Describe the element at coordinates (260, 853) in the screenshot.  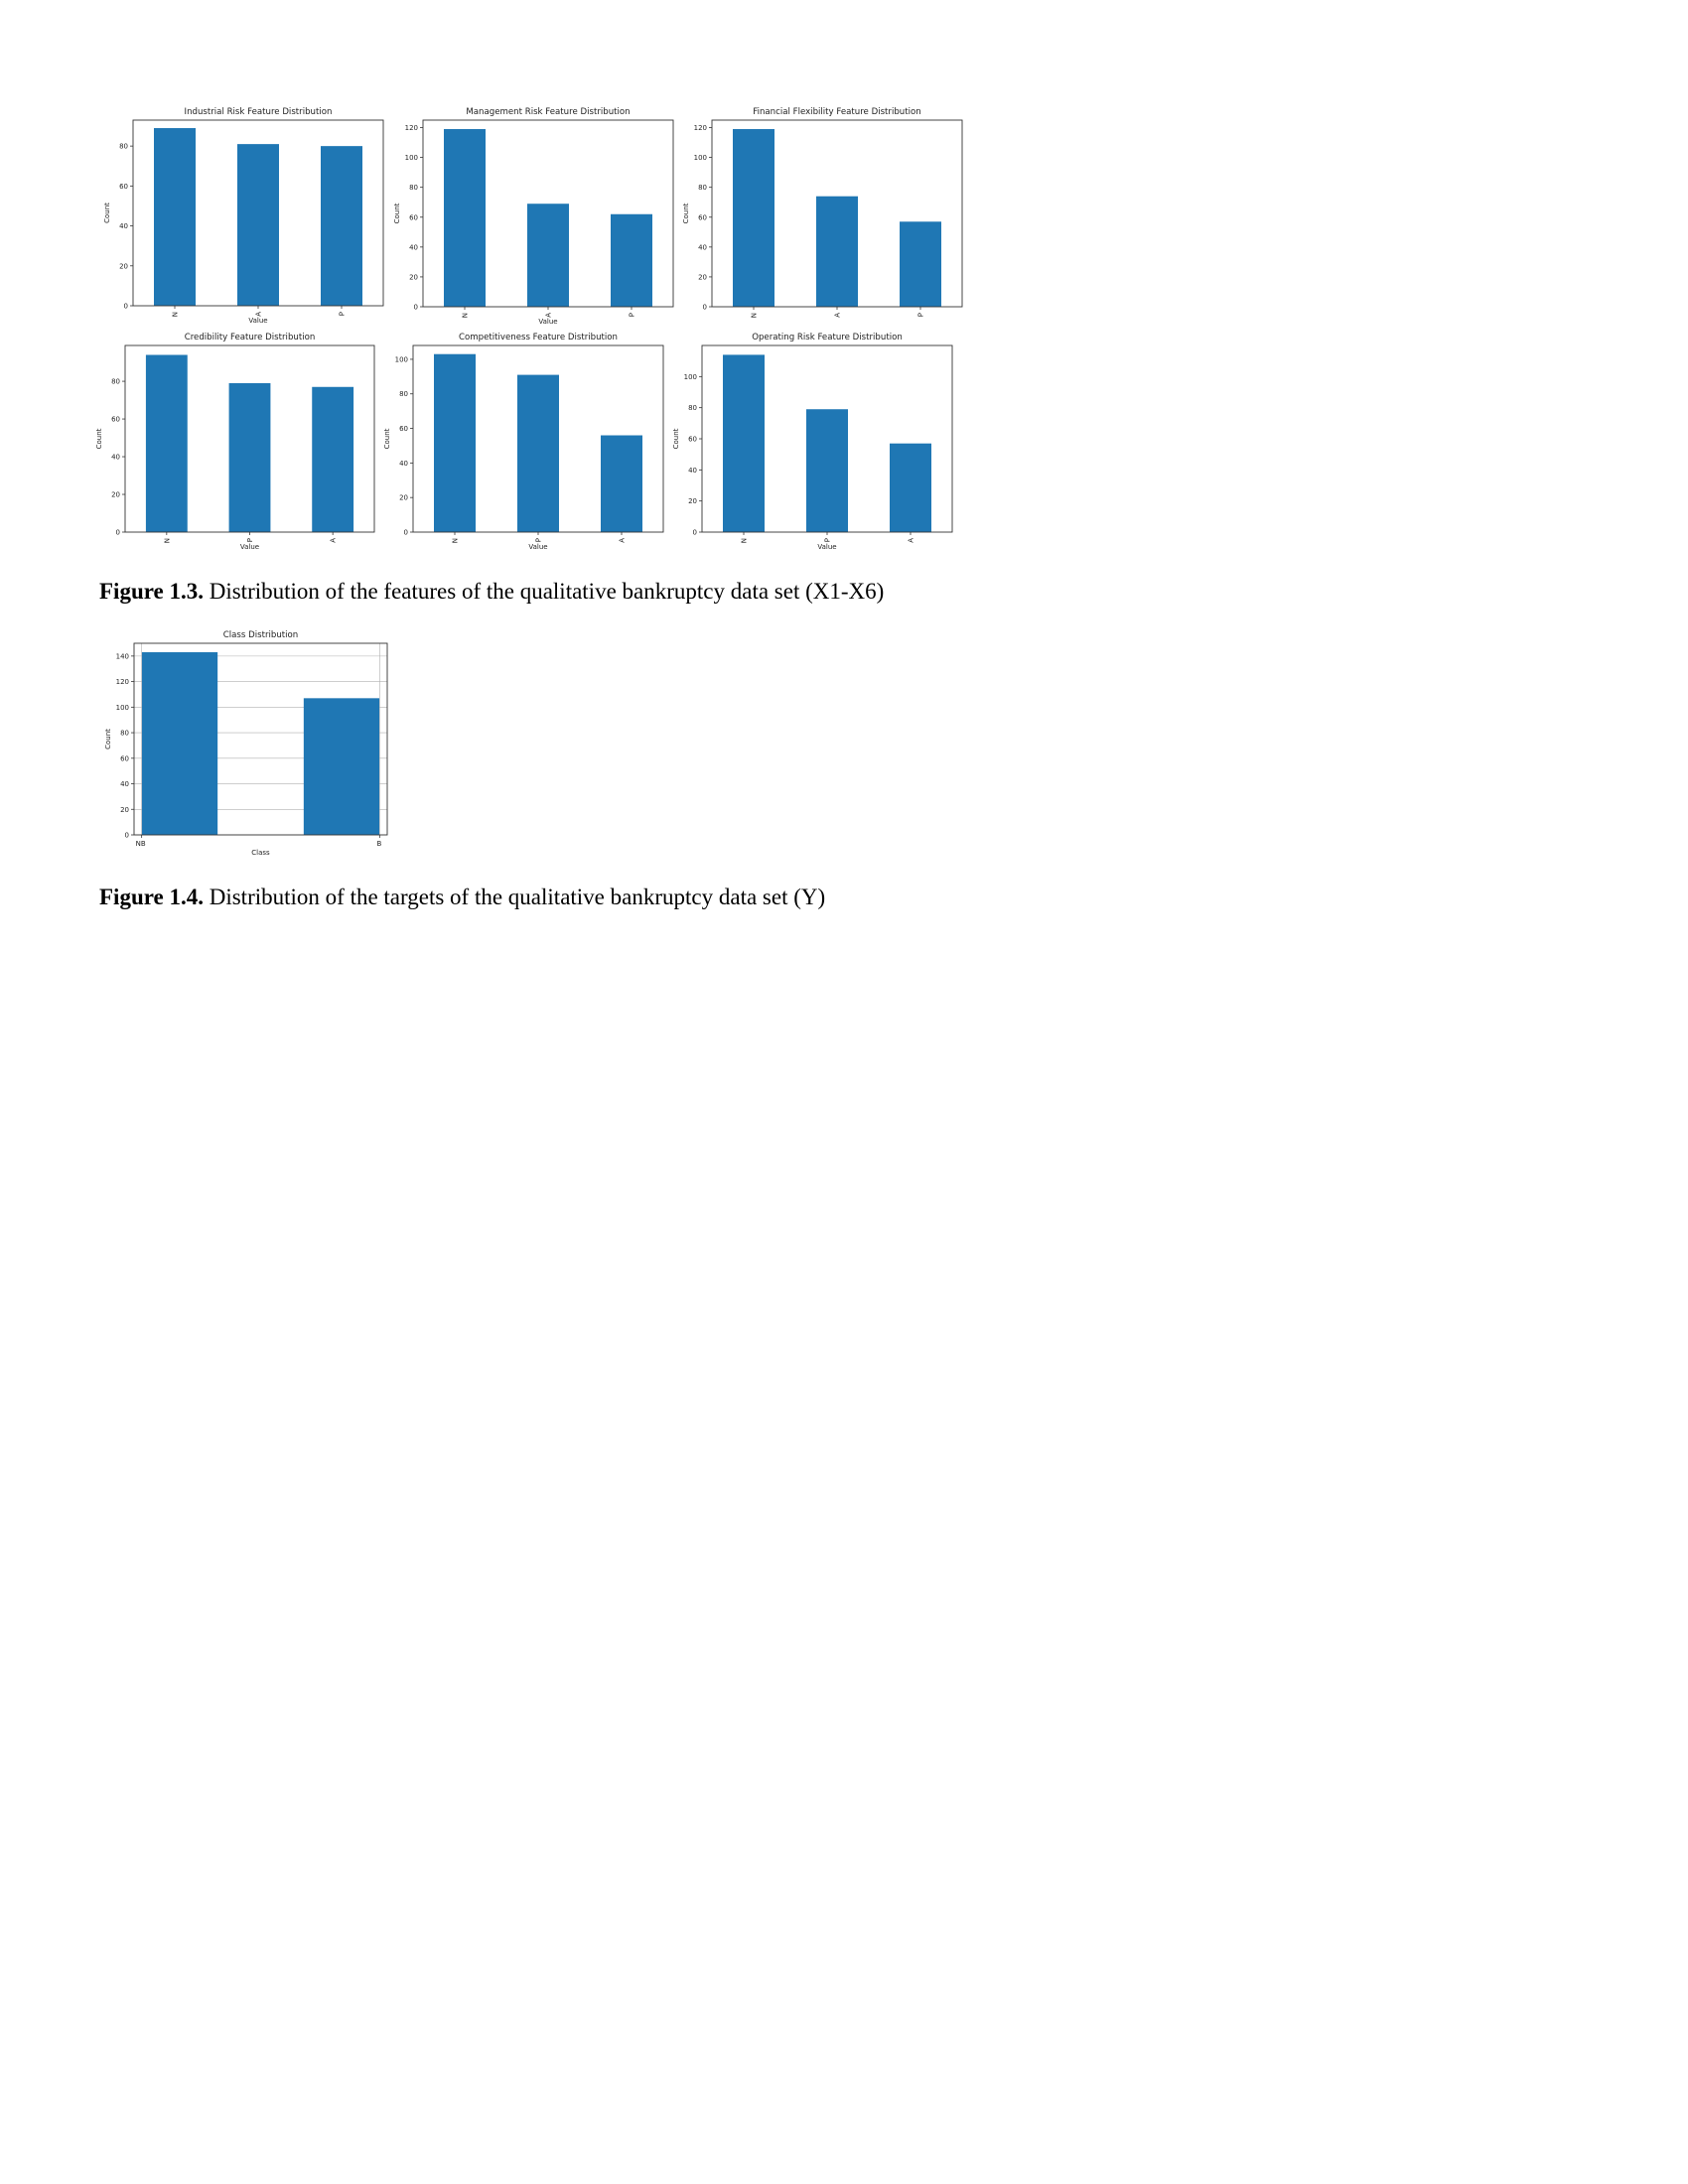
I see `x-axis-label: Class` at that location.